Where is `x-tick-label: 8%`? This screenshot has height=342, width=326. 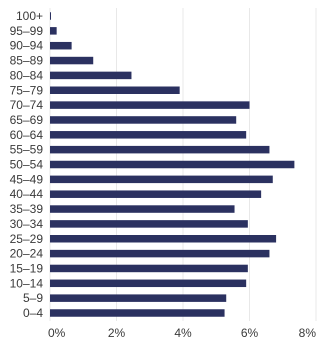
x-tick-label: 8% is located at coordinates (308, 333).